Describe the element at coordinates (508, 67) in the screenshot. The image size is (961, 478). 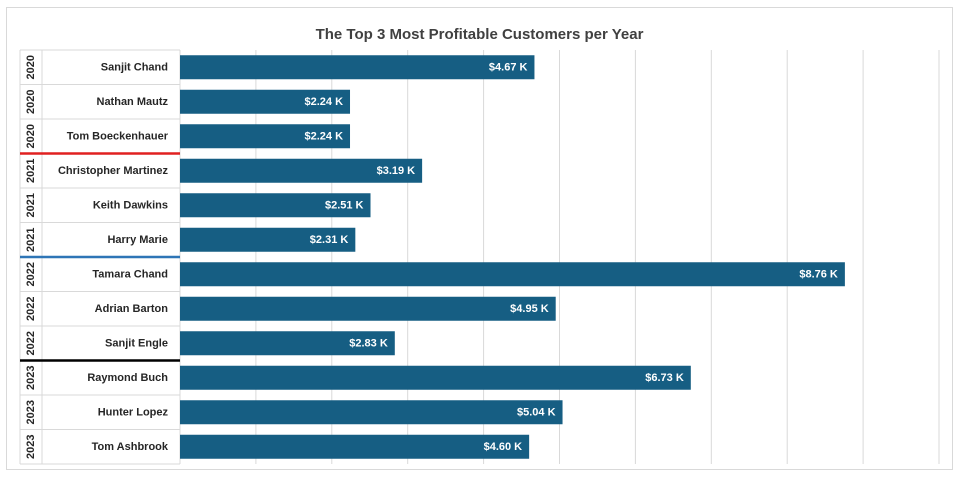
I see `data-label: $4.67 K` at that location.